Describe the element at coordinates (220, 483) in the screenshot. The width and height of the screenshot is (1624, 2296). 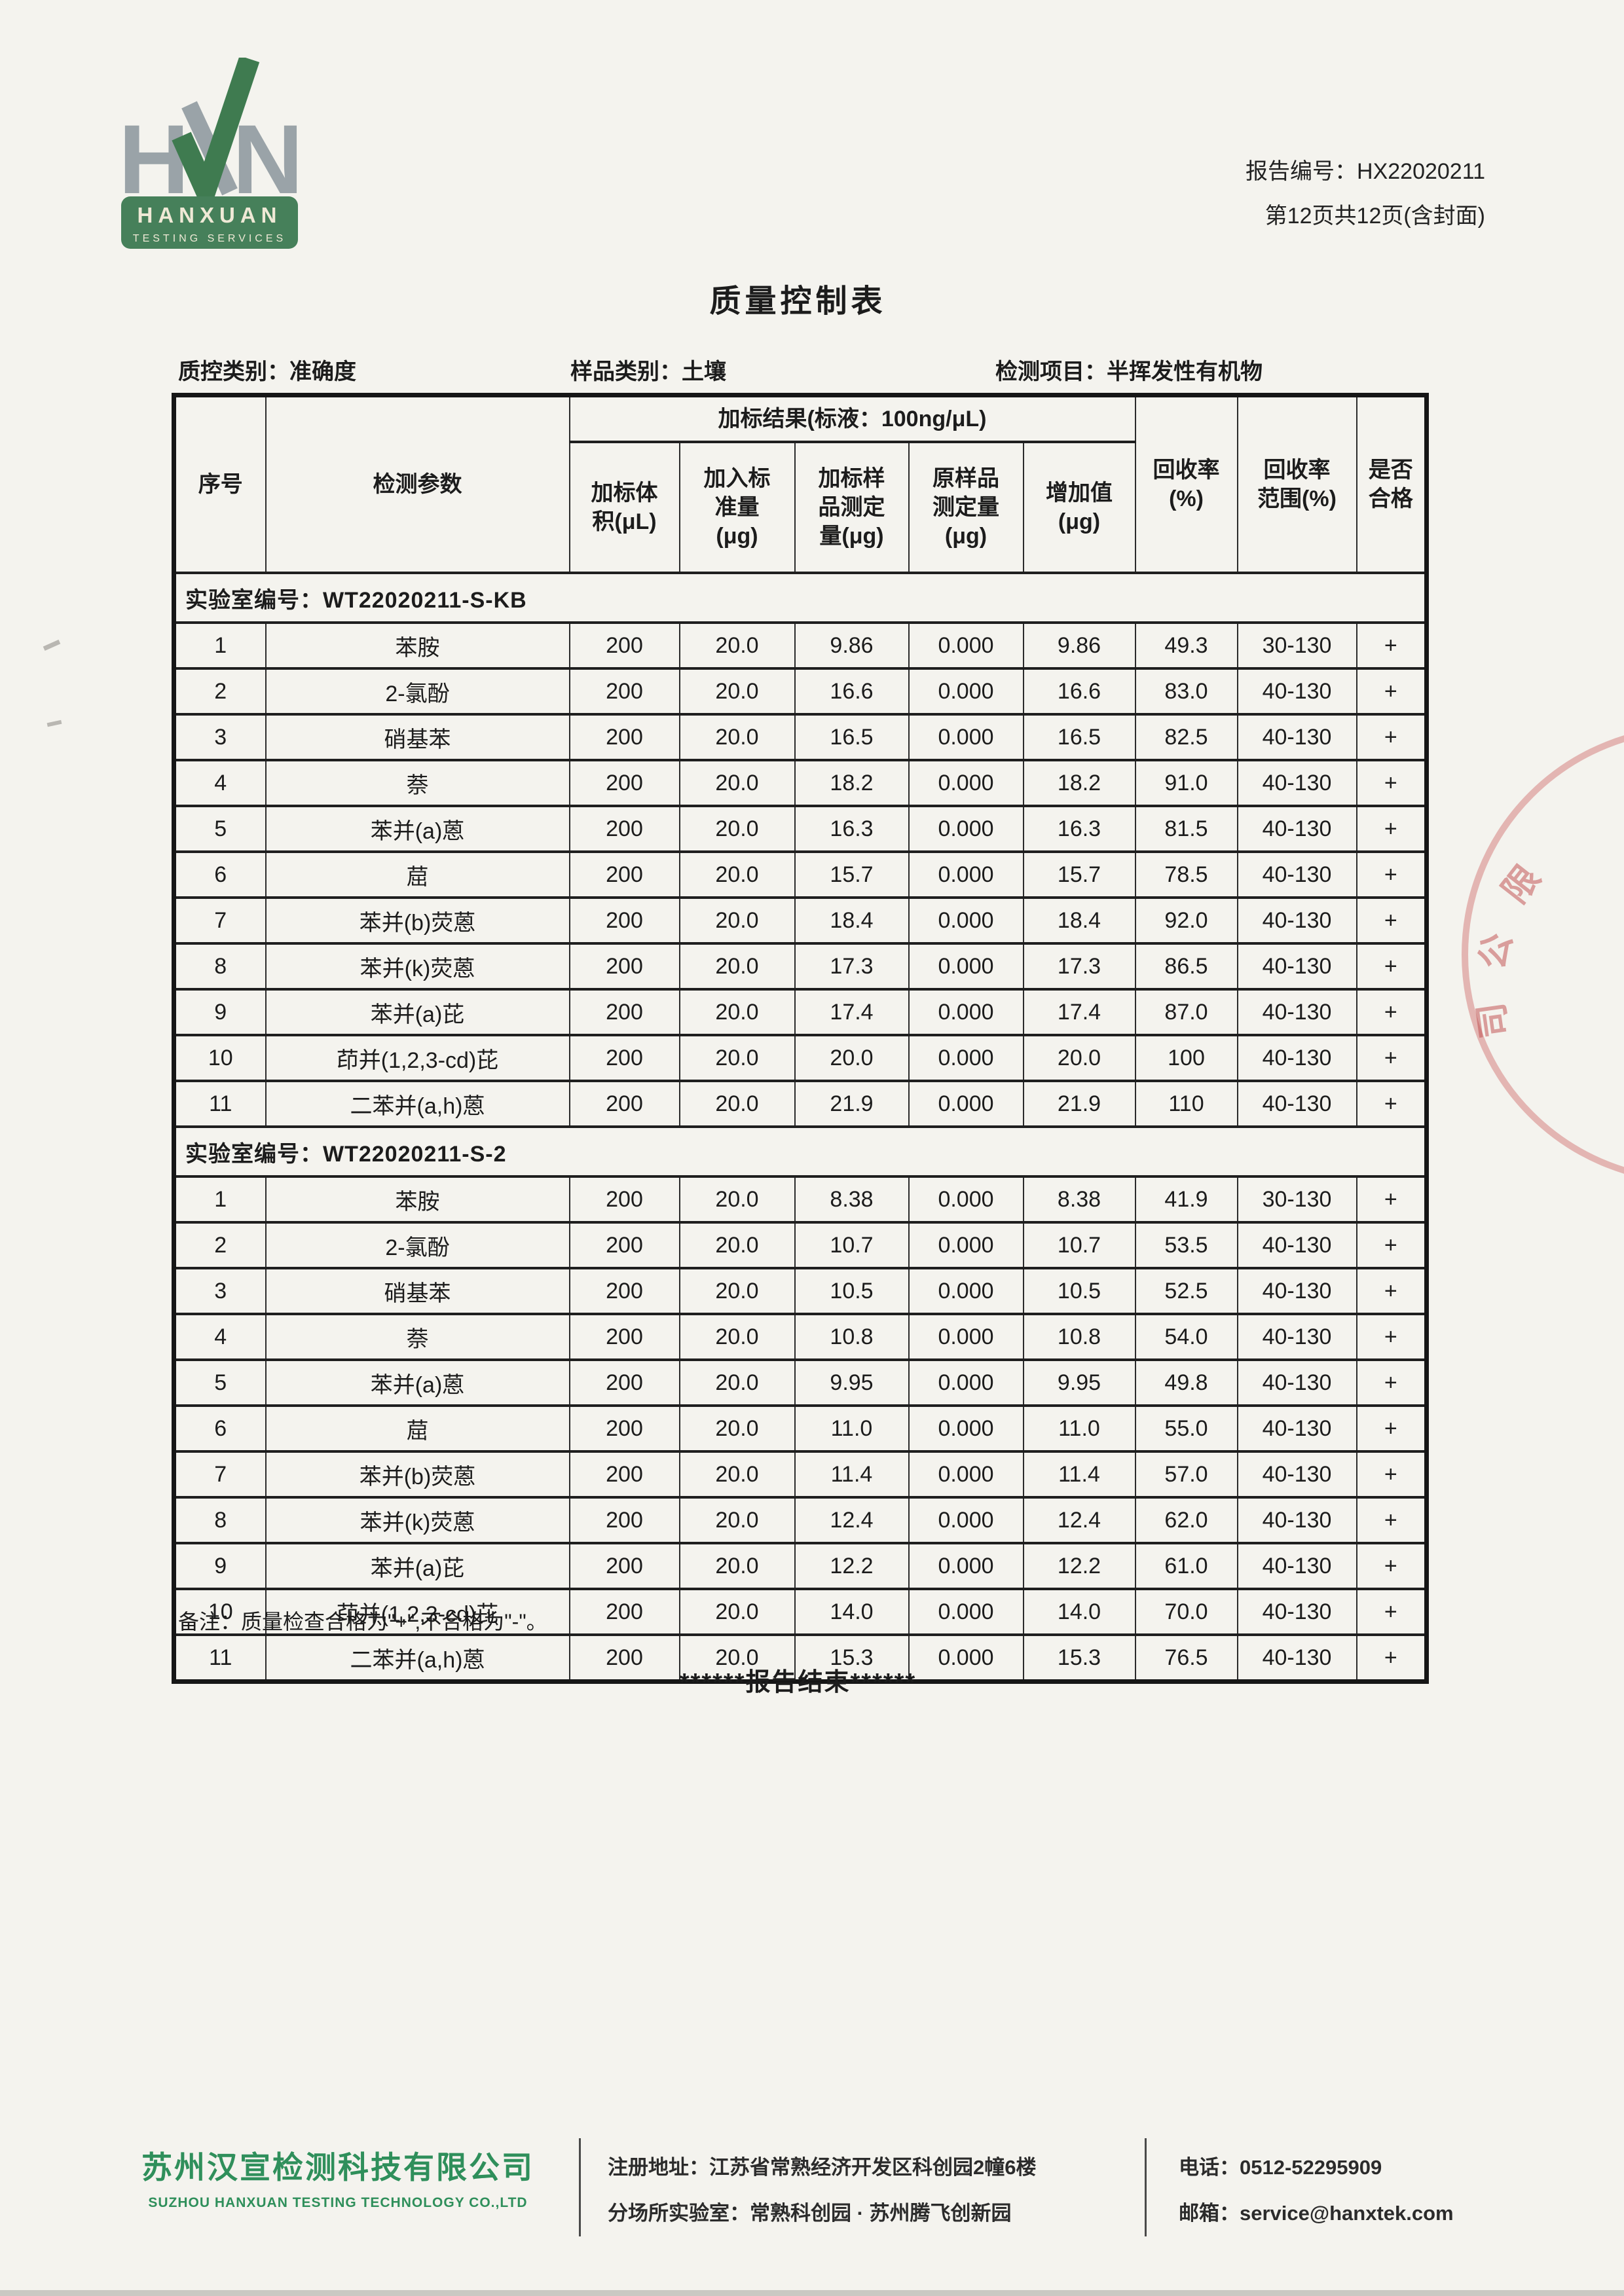
I see `col-seq-header: 序号` at that location.